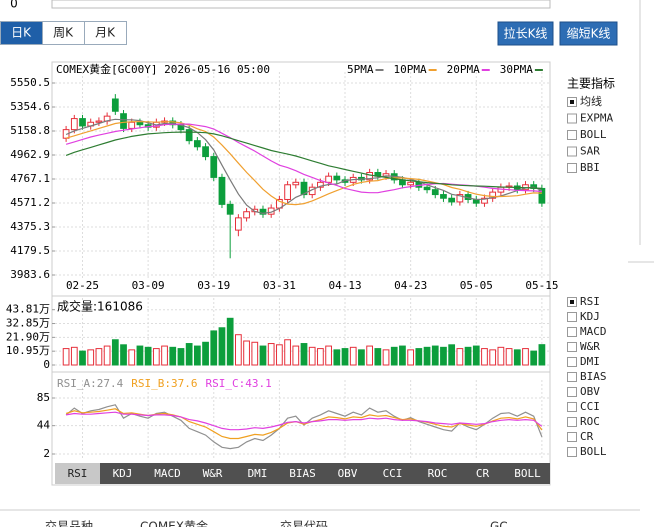 The image size is (654, 527). What do you see at coordinates (516, 69) in the screenshot?
I see `legend-label: 30PMA` at bounding box center [516, 69].